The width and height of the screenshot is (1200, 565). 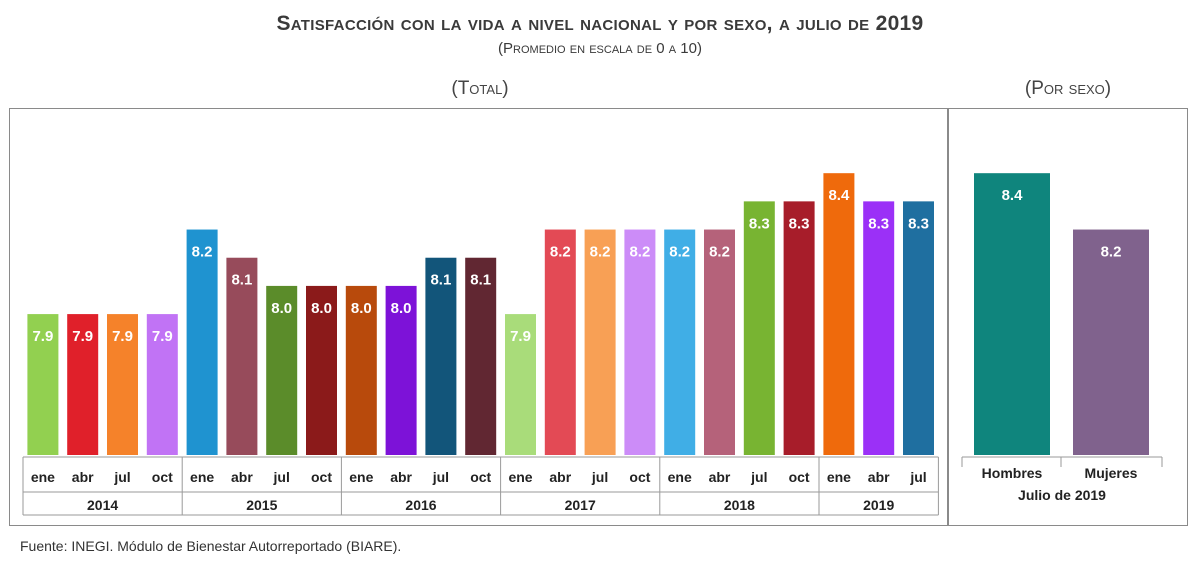 What do you see at coordinates (1068, 88) in the screenshot?
I see `panel-sex-label: (Por sexo)` at bounding box center [1068, 88].